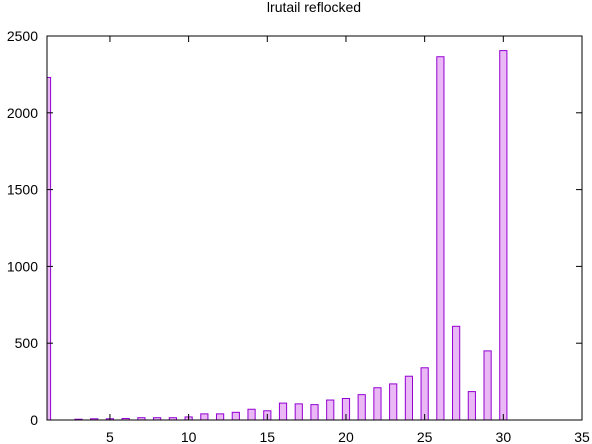 Image resolution: width=592 pixels, height=444 pixels. I want to click on x-tick-label-15: 15, so click(268, 436).